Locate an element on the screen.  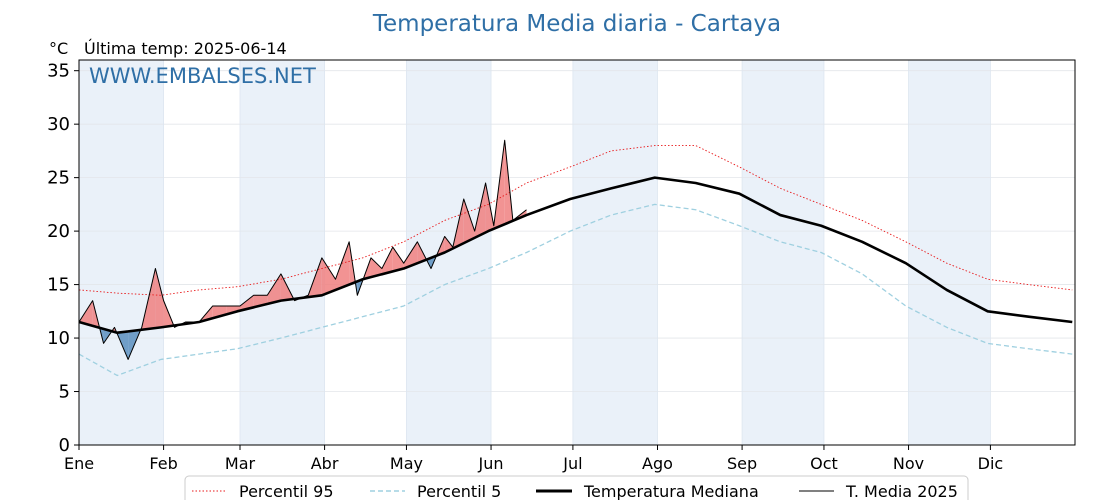
x-tick-label: Dic is located at coordinates (991, 463).